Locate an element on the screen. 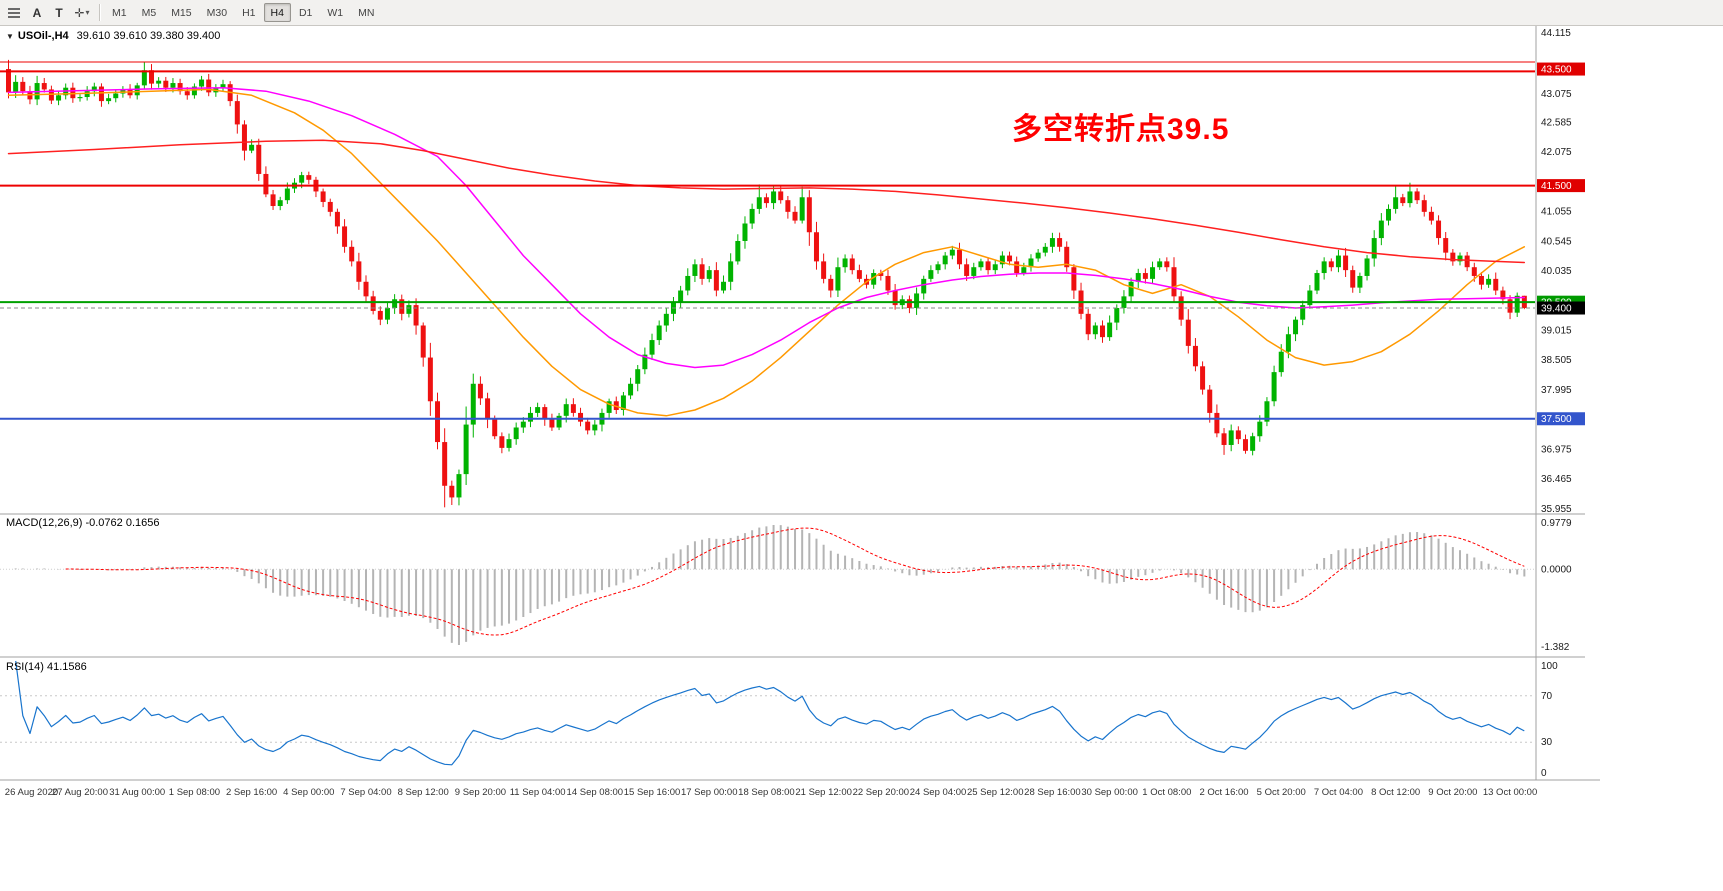 The image size is (1723, 891). crosshair-icon: ✛ ▾ is located at coordinates (82, 12).